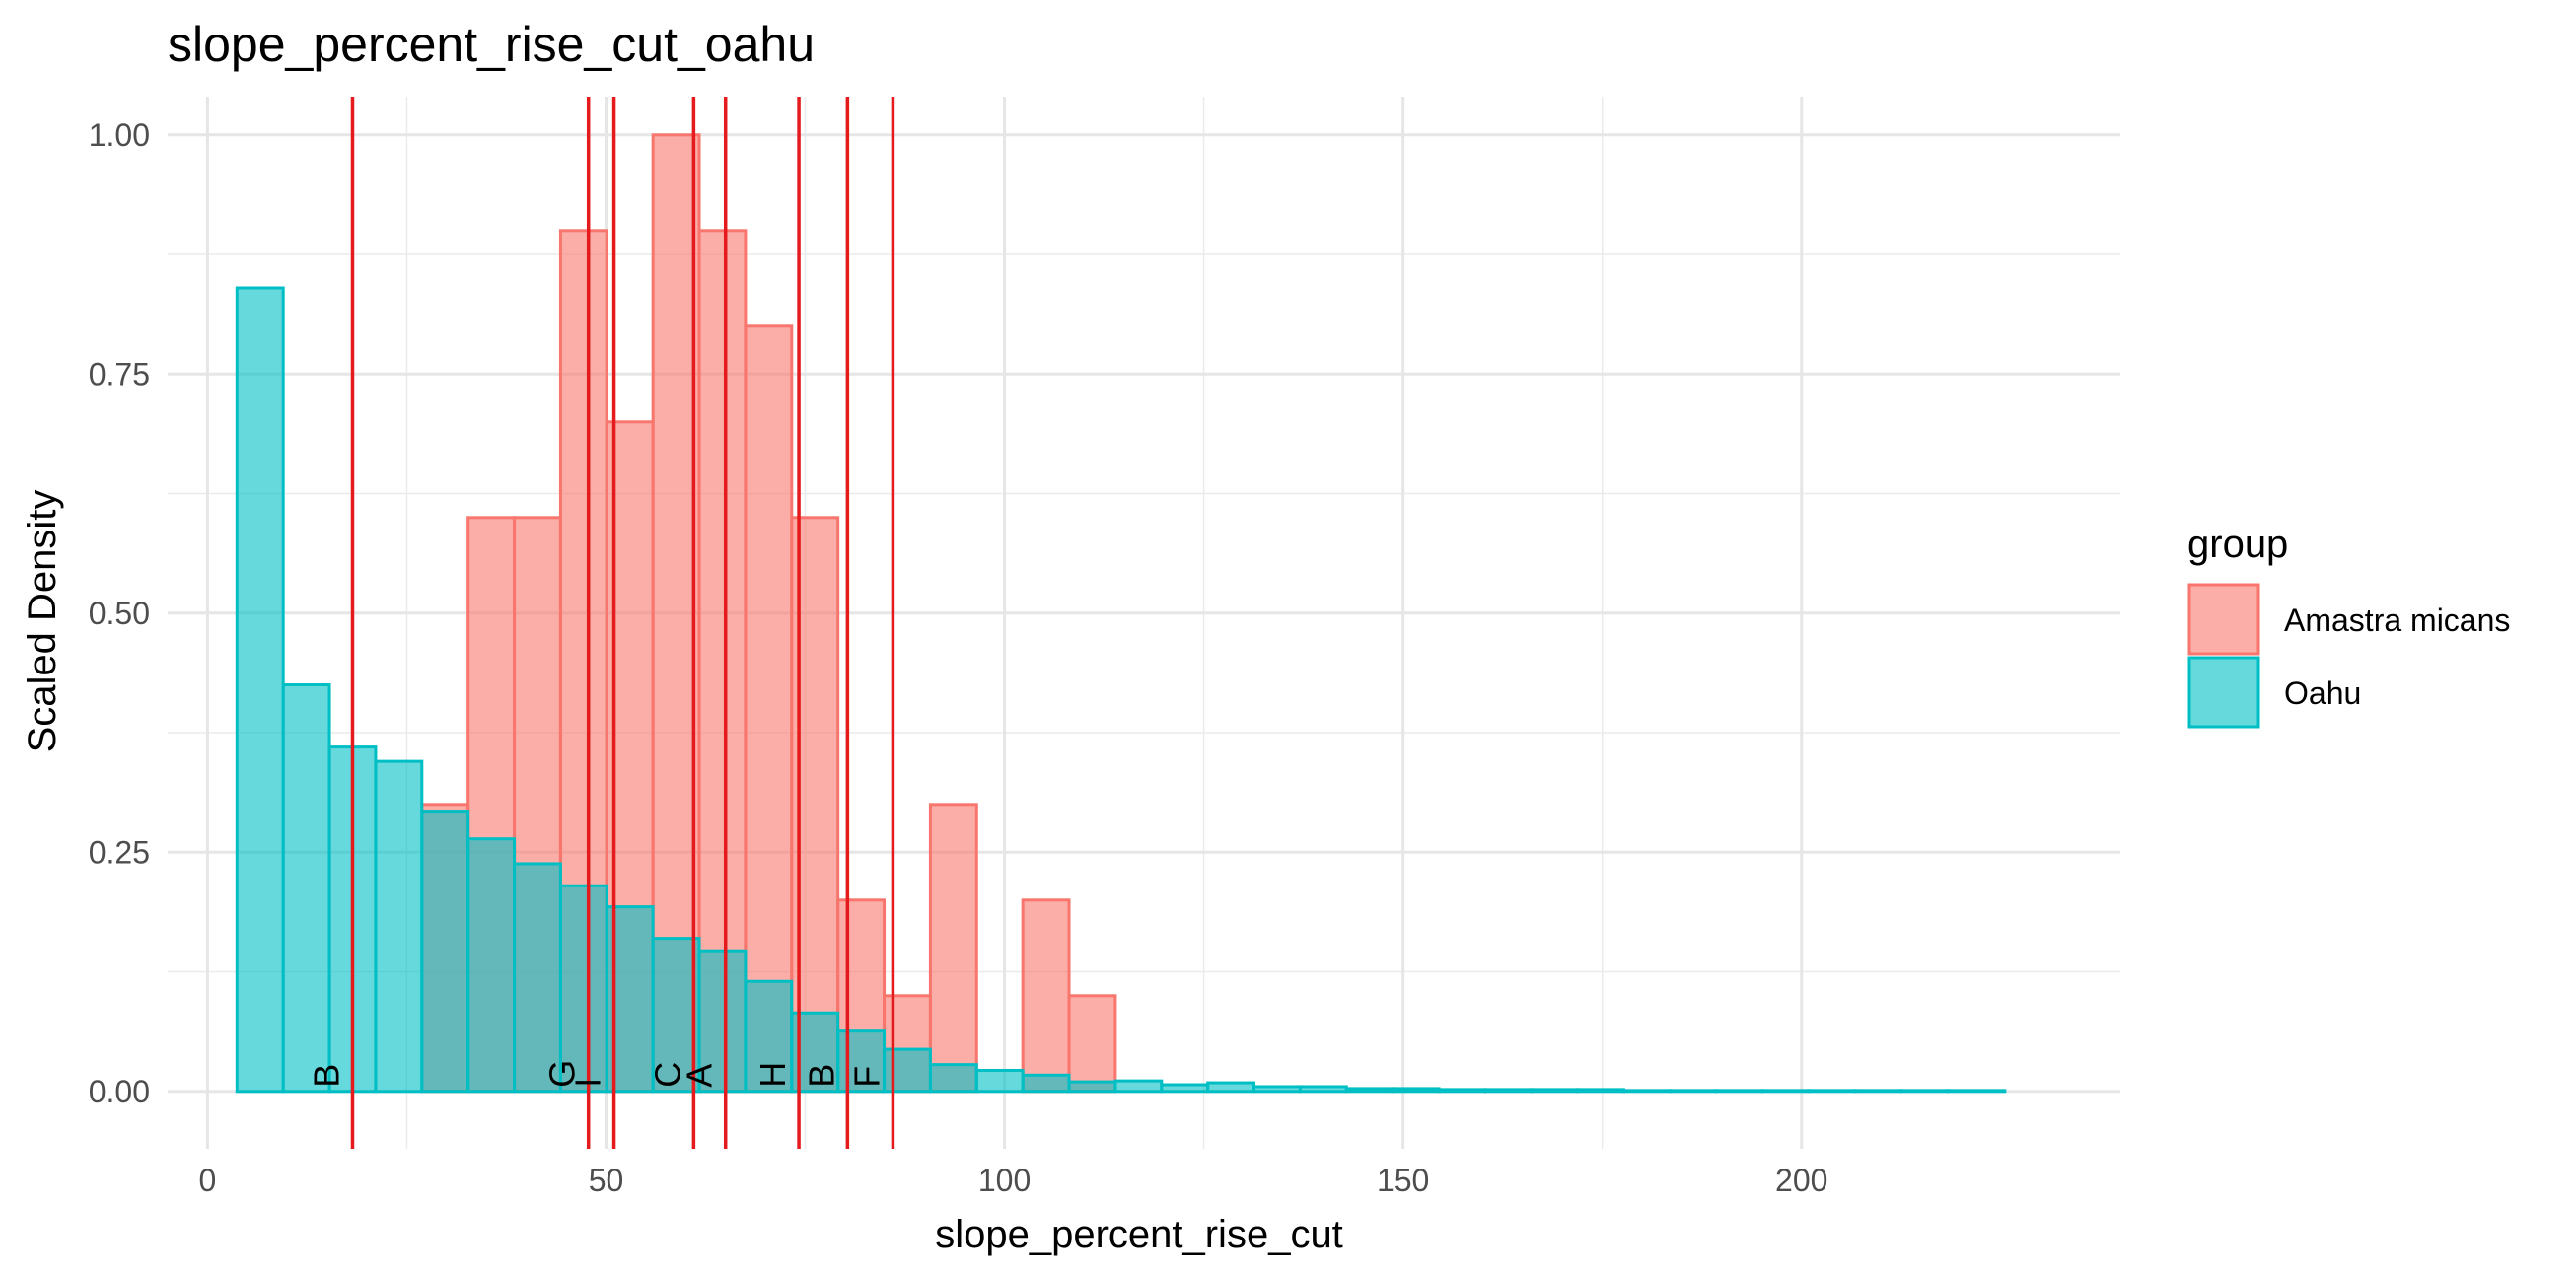 The width and height of the screenshot is (2576, 1275). I want to click on reference-line-label: I, so click(588, 1083).